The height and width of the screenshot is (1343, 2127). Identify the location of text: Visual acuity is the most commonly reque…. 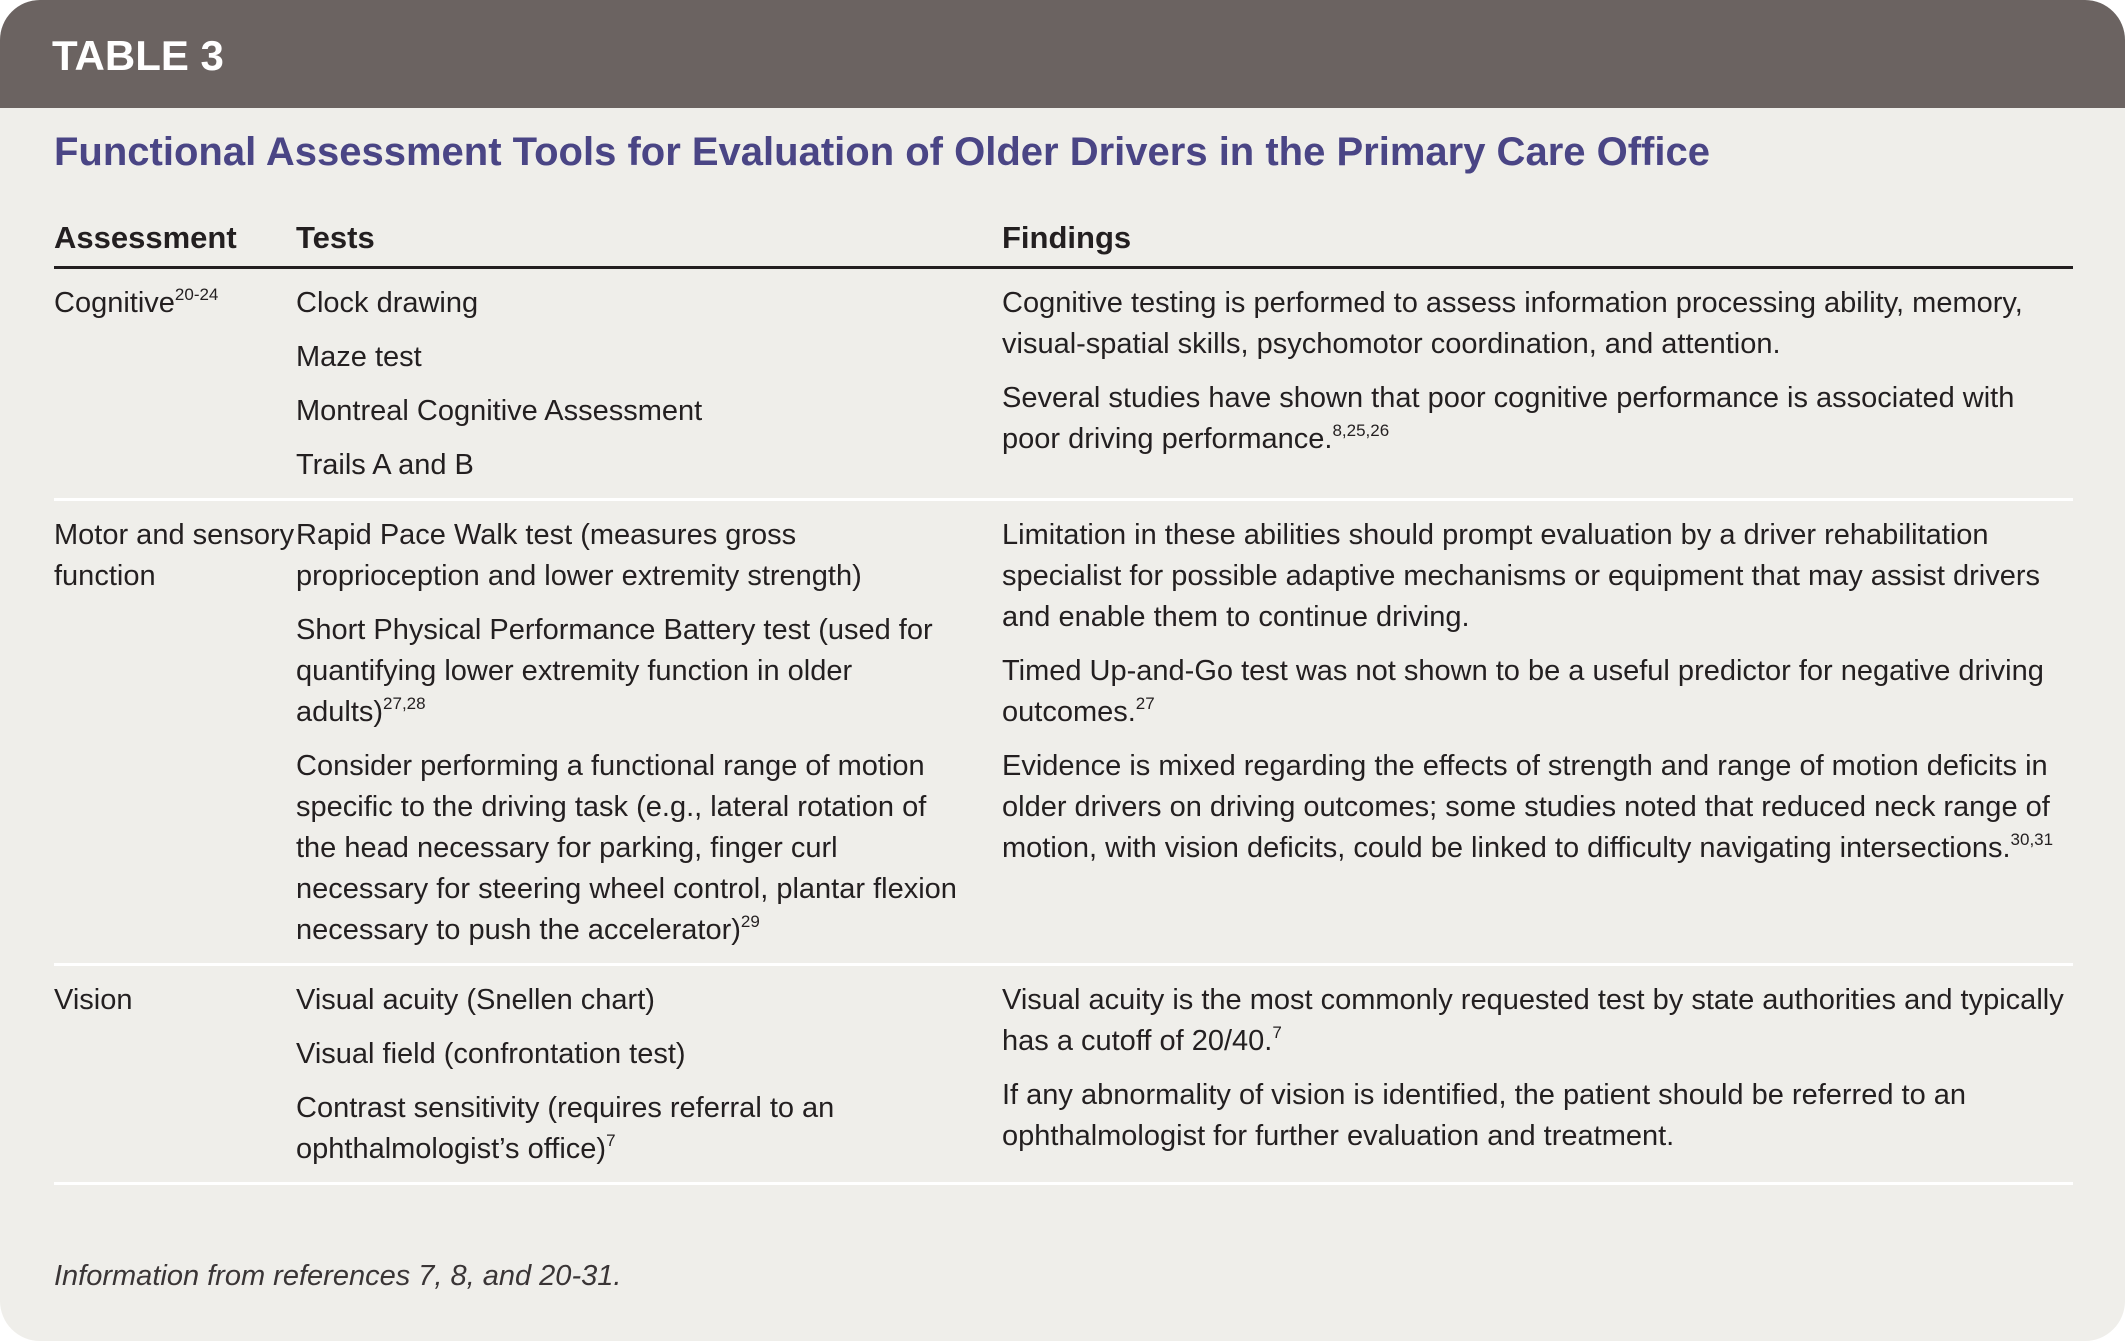
(1533, 1020).